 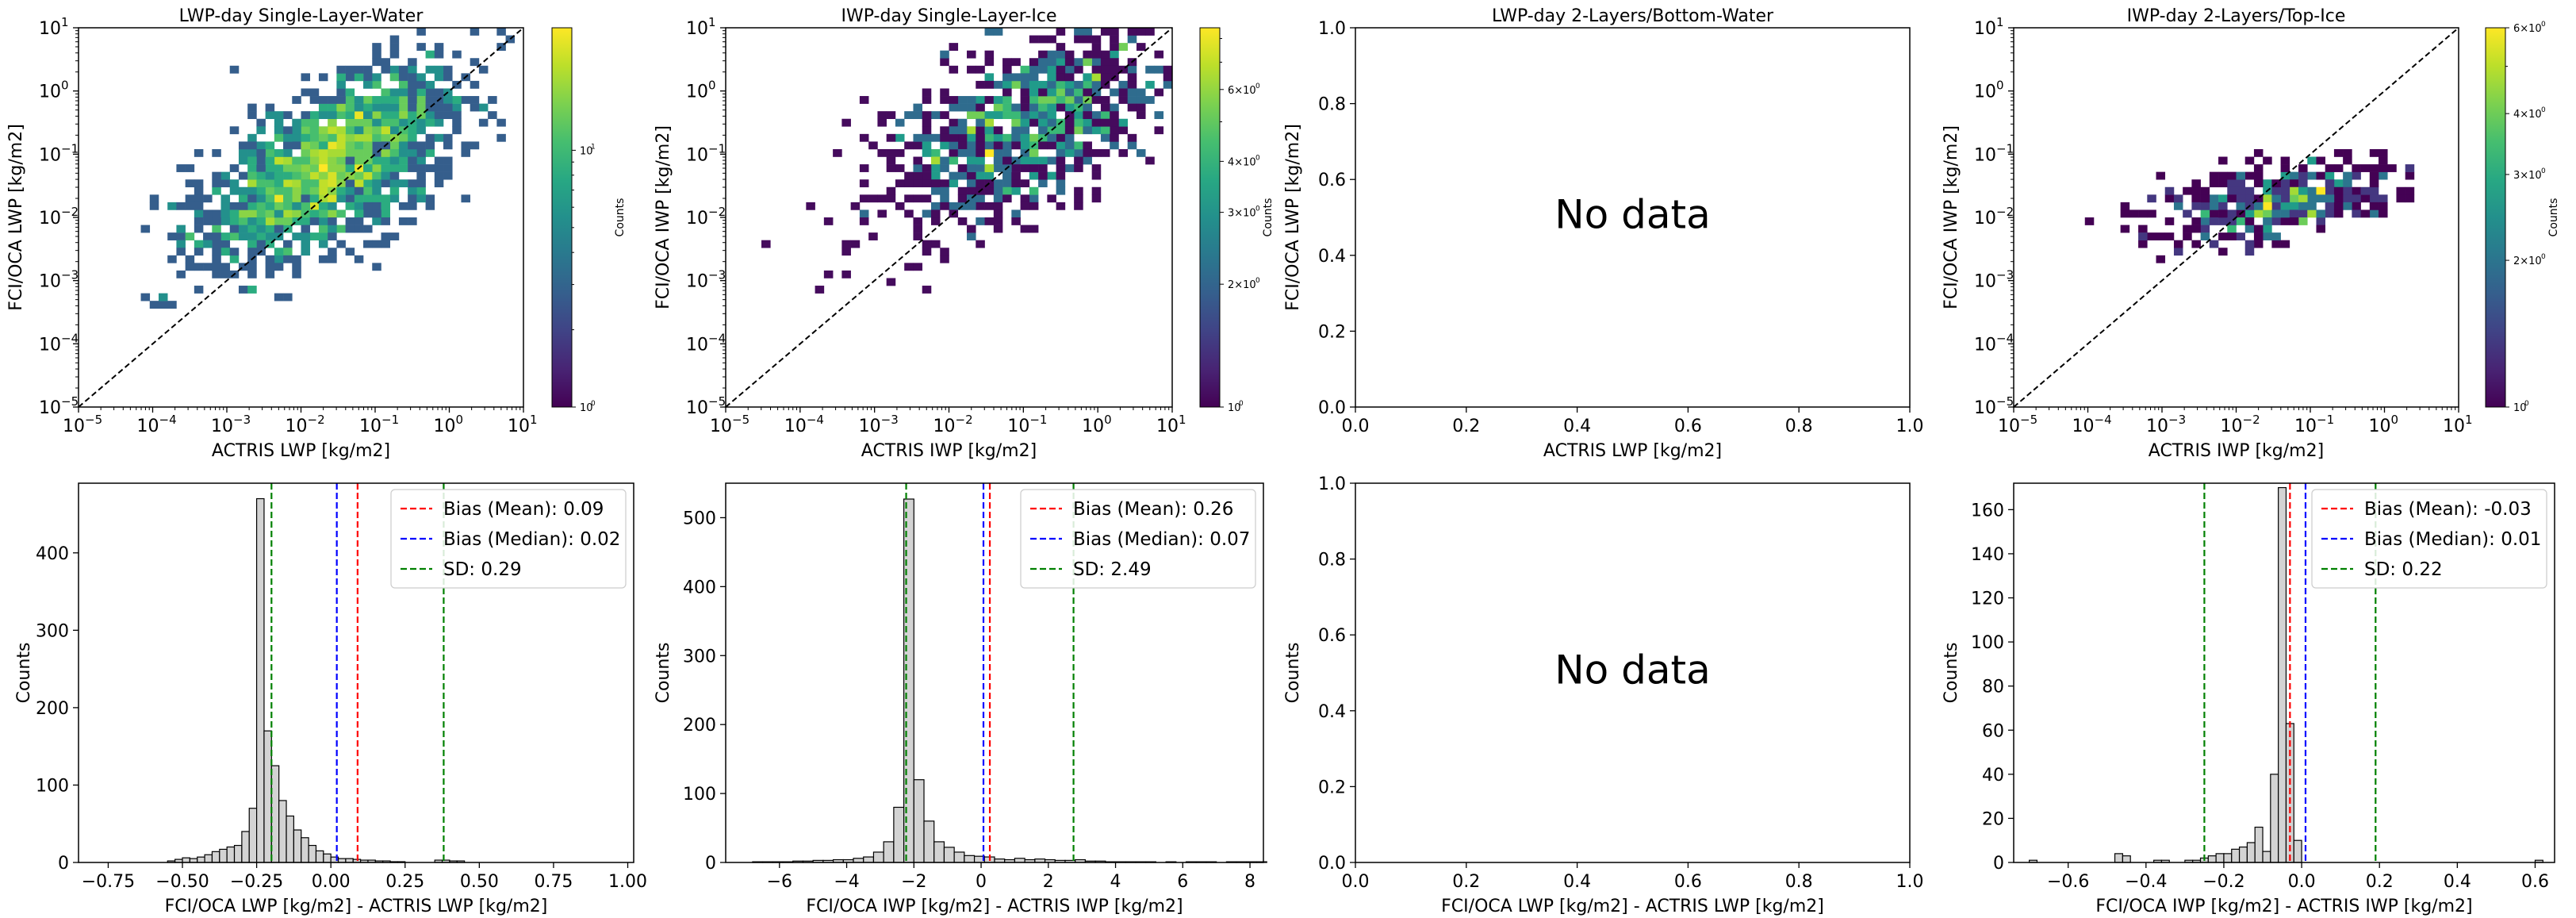 I want to click on y-tick-label: 0, so click(x=710, y=864).